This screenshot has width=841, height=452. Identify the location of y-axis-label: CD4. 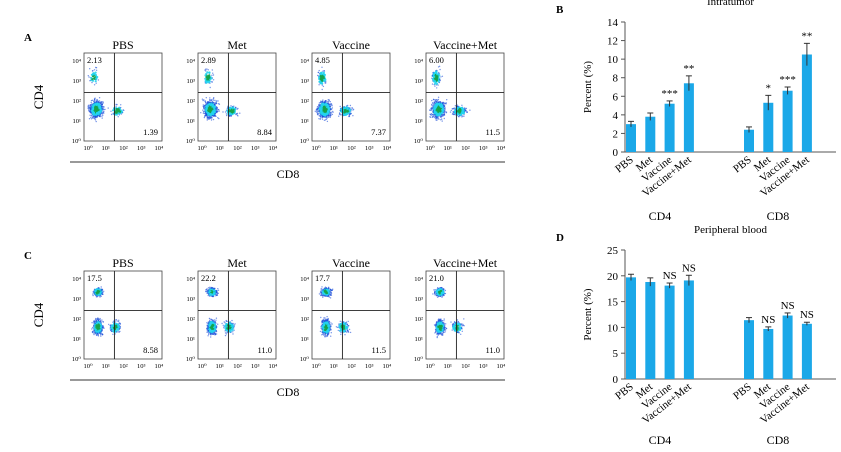
(38, 96).